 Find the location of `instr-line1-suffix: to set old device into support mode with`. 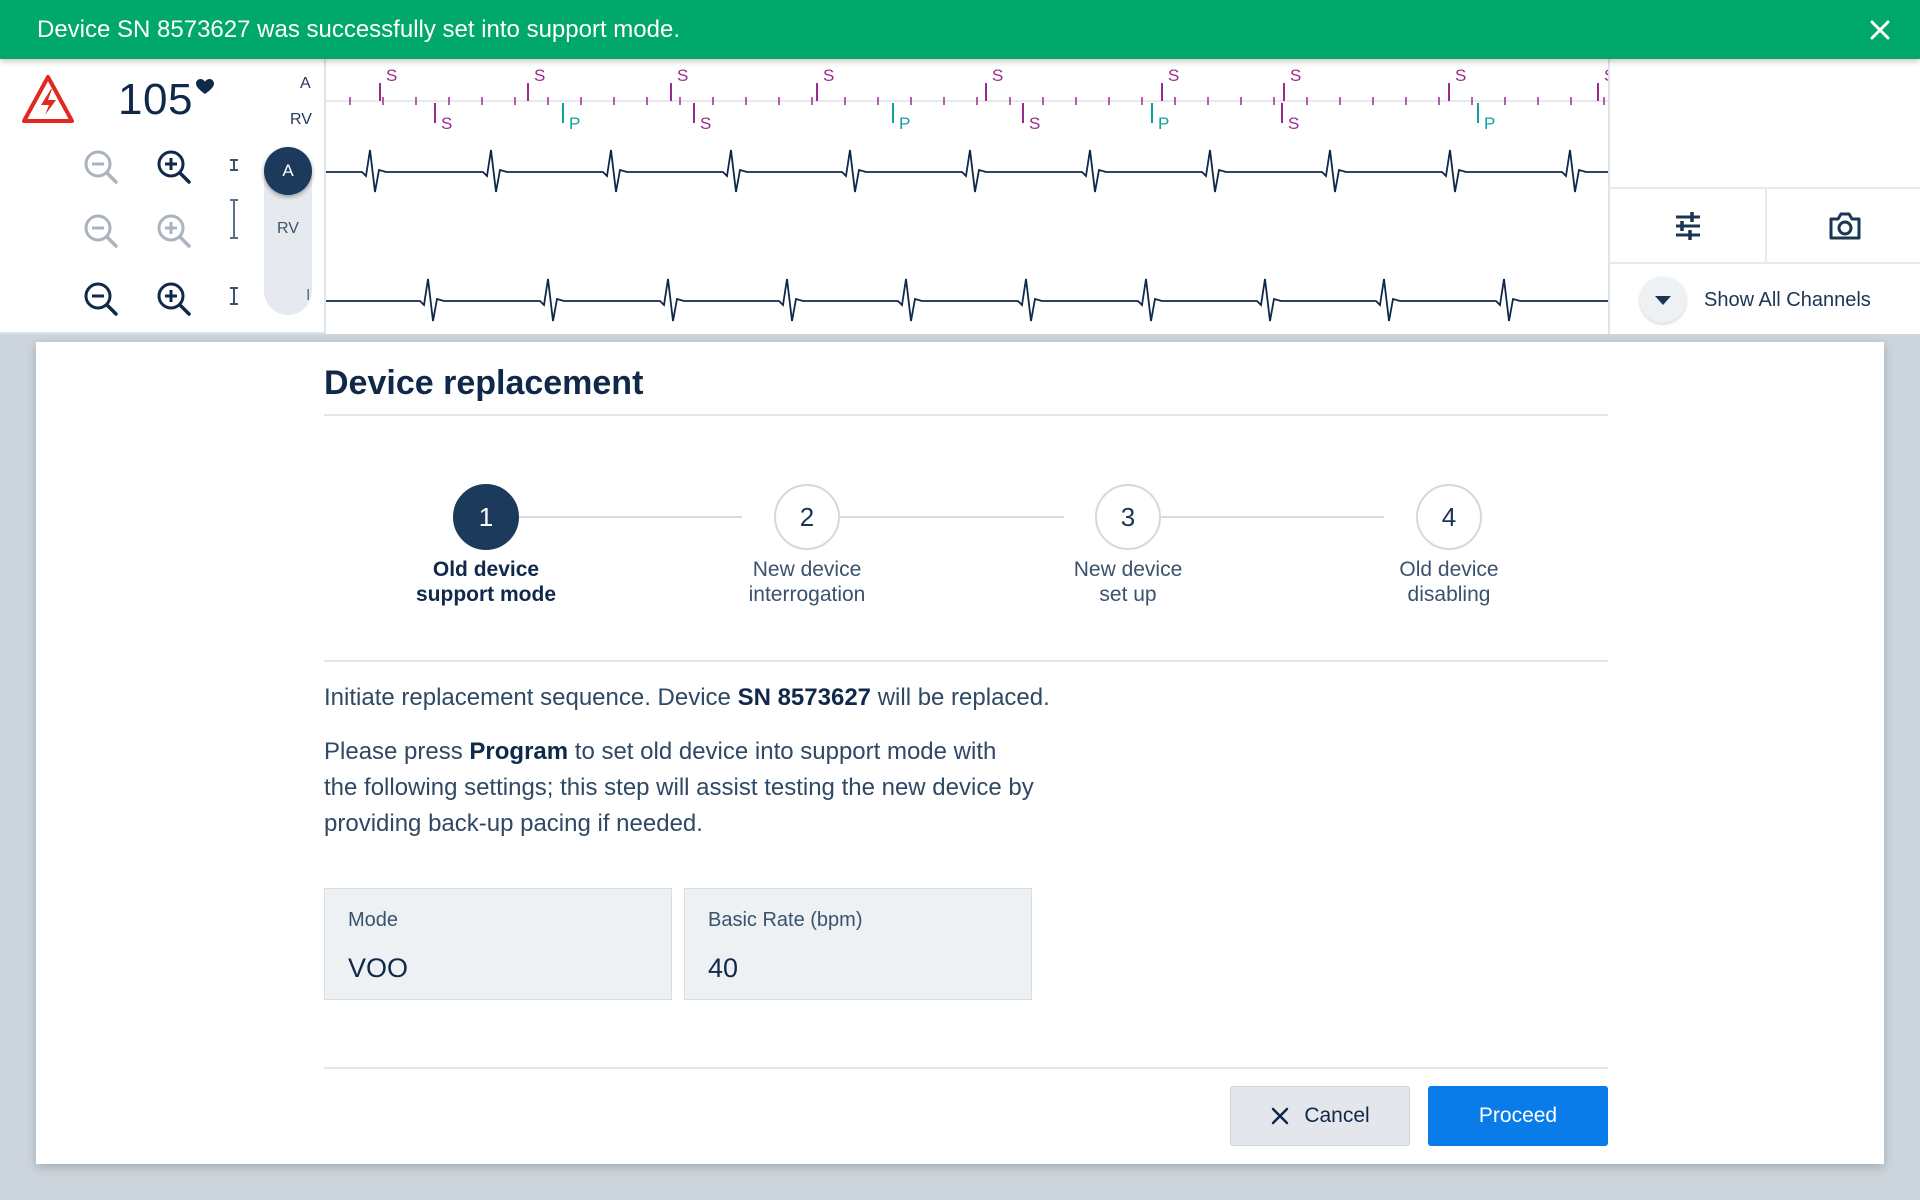

instr-line1-suffix: to set old device into support mode with is located at coordinates (782, 751).